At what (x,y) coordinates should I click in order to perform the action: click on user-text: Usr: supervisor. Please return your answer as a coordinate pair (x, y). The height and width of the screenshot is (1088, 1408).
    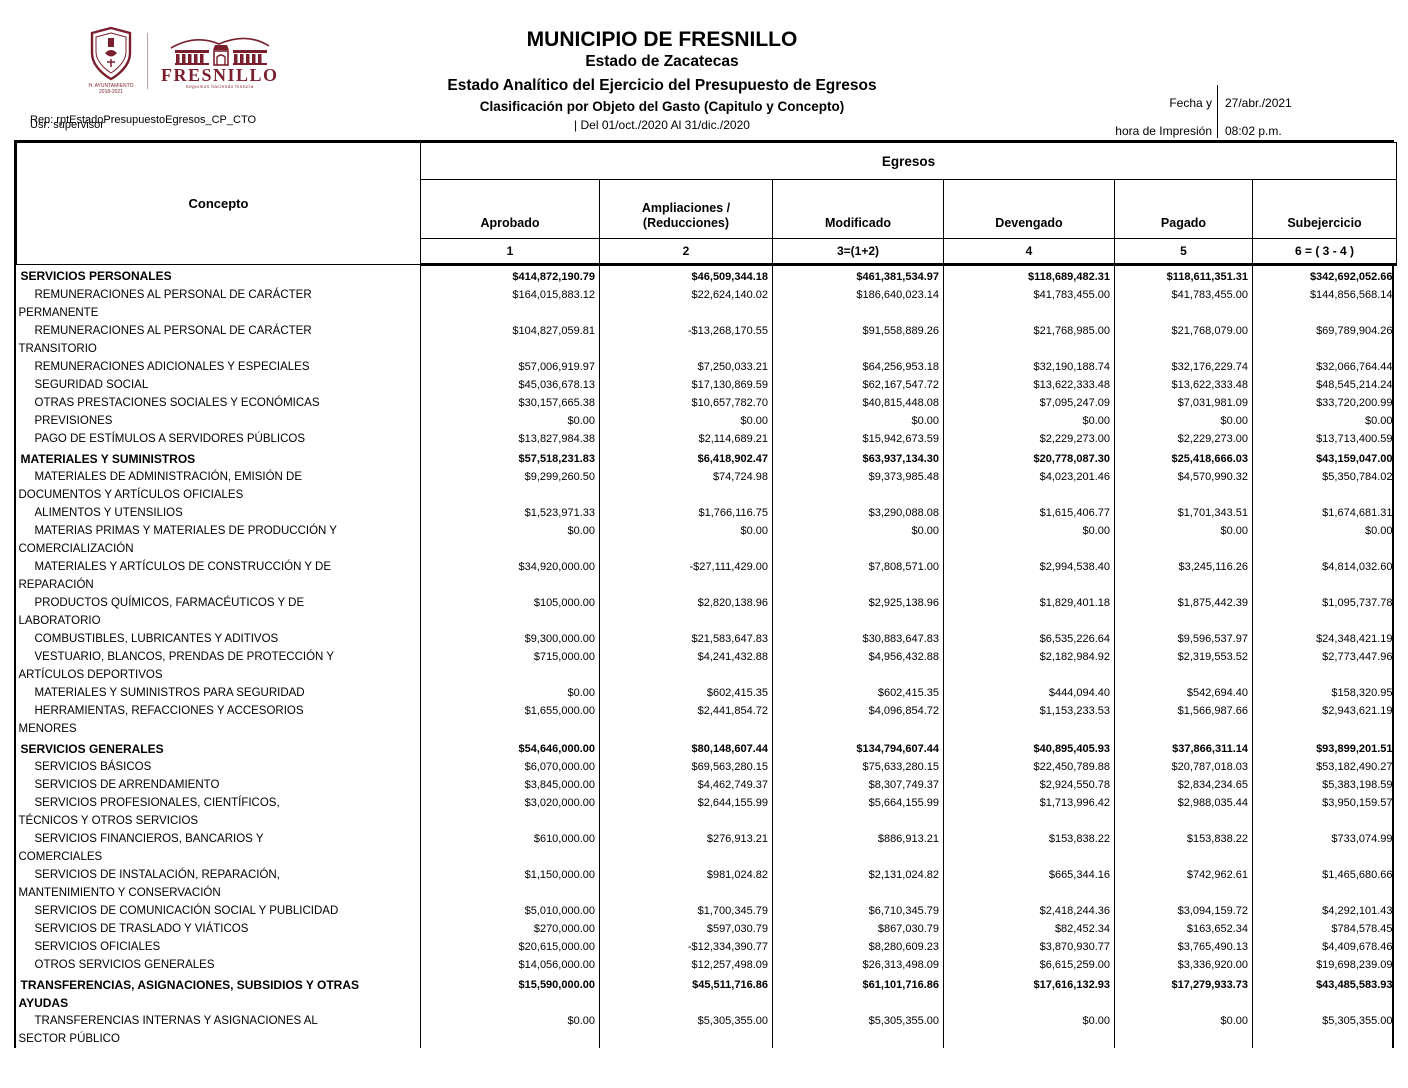
    Looking at the image, I should click on (67, 125).